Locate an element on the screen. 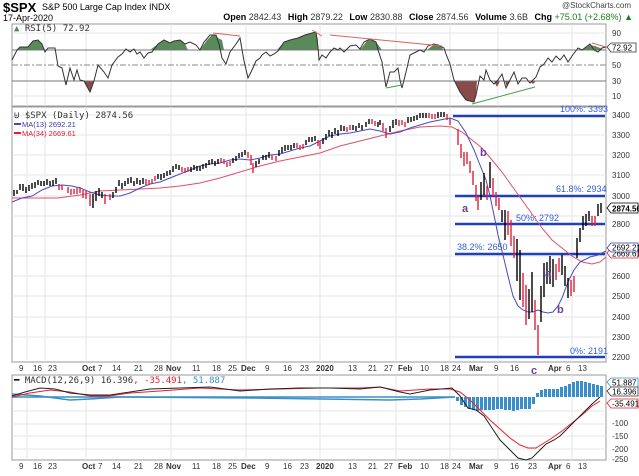 The image size is (639, 476). fib-label-50: 50%: 2792 is located at coordinates (537, 218).